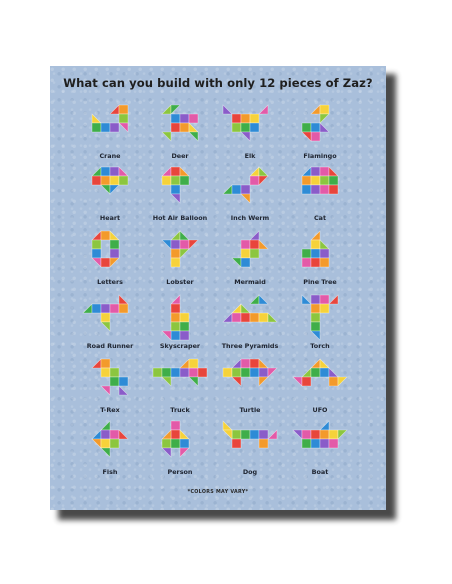 The image size is (452, 584). Describe the element at coordinates (250, 156) in the screenshot. I see `figure-label: Elk` at that location.